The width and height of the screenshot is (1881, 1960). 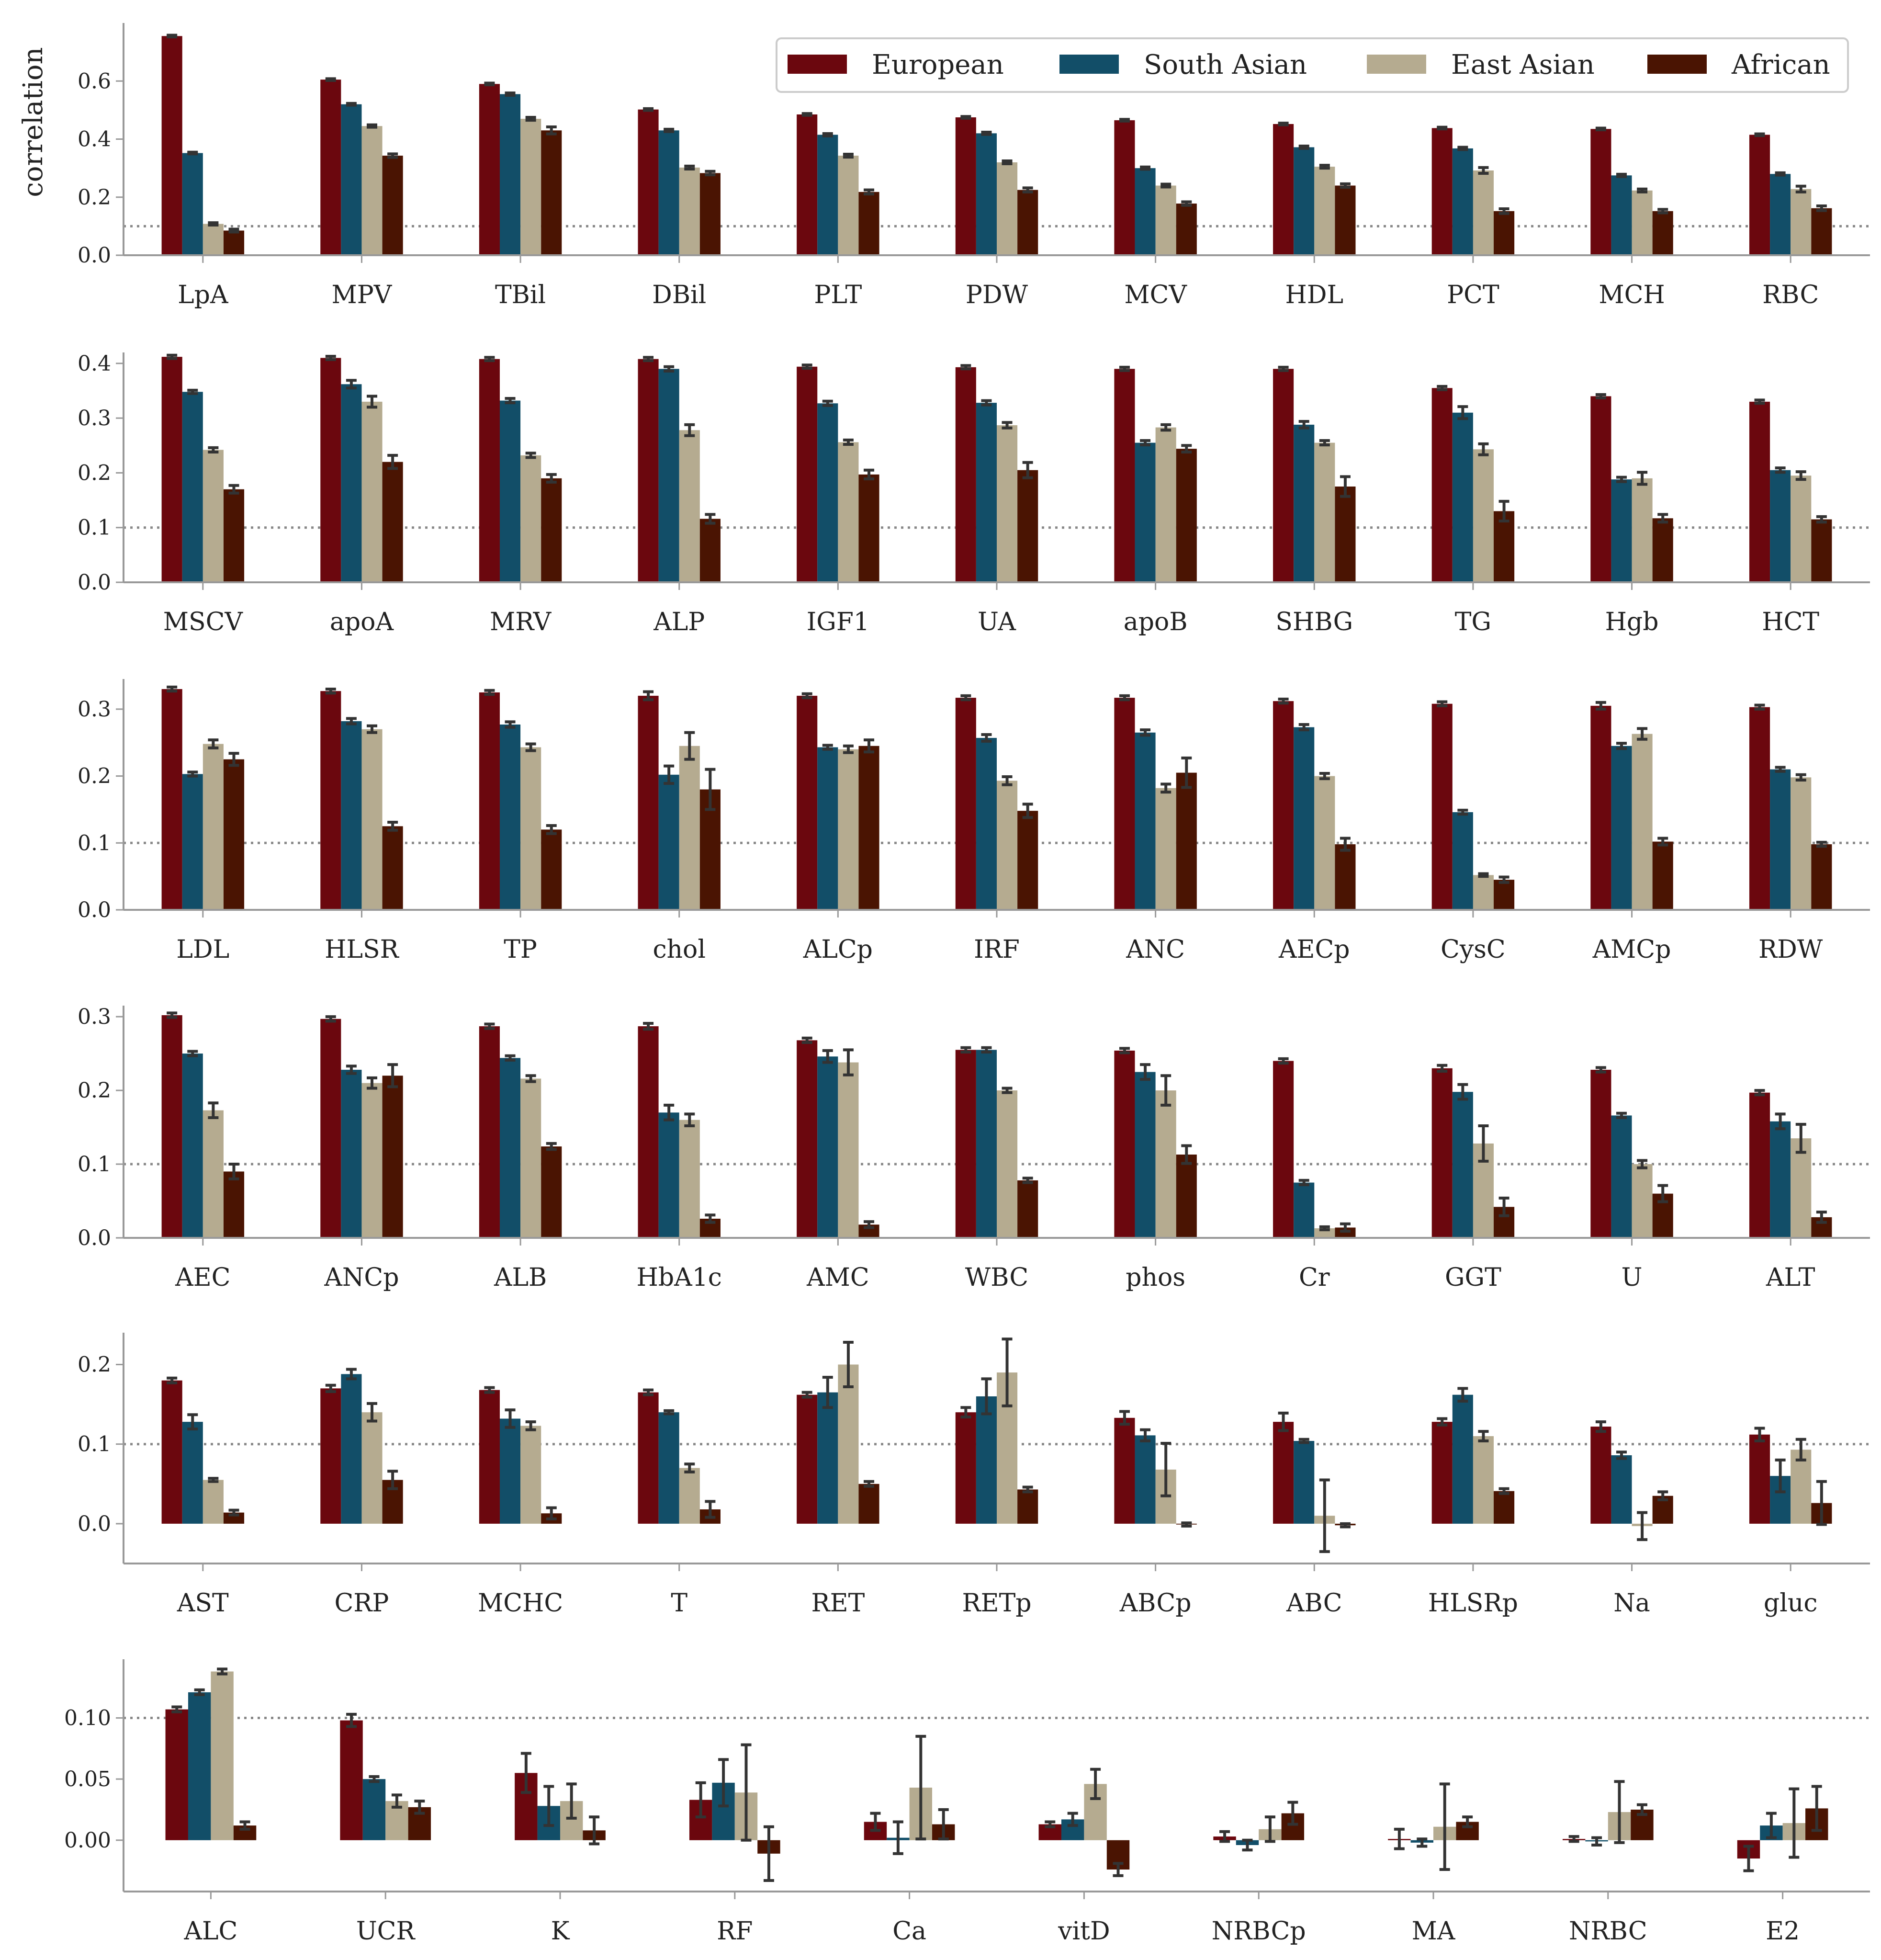 What do you see at coordinates (1155, 949) in the screenshot?
I see `x-tick-label: ANC` at bounding box center [1155, 949].